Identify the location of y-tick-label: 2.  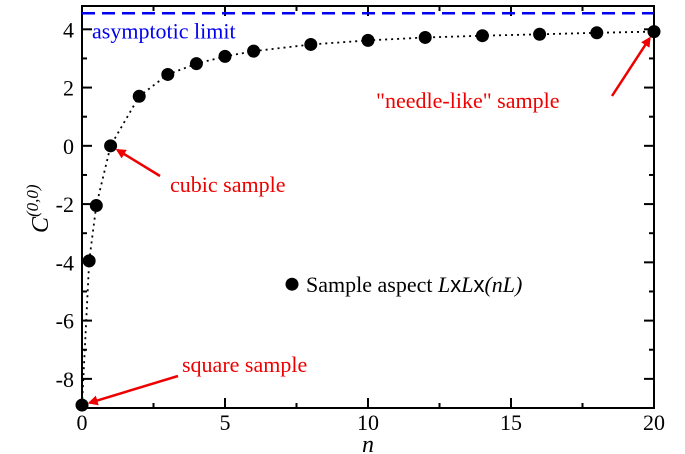
(68, 88).